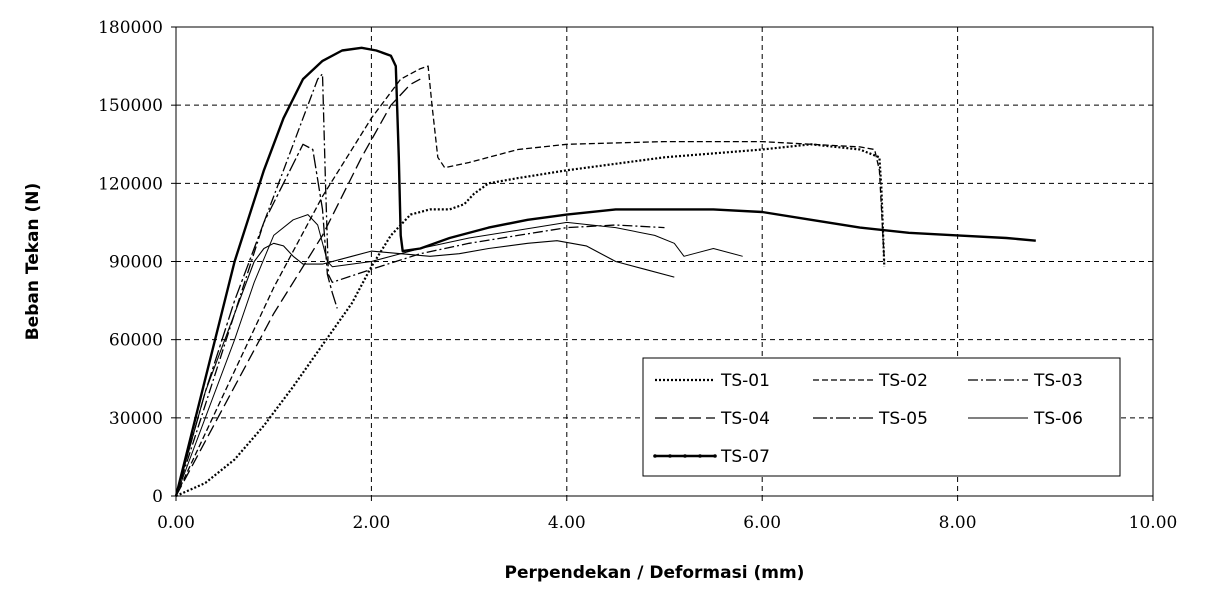 This screenshot has width=1207, height=599. I want to click on legend-box, so click(881, 417).